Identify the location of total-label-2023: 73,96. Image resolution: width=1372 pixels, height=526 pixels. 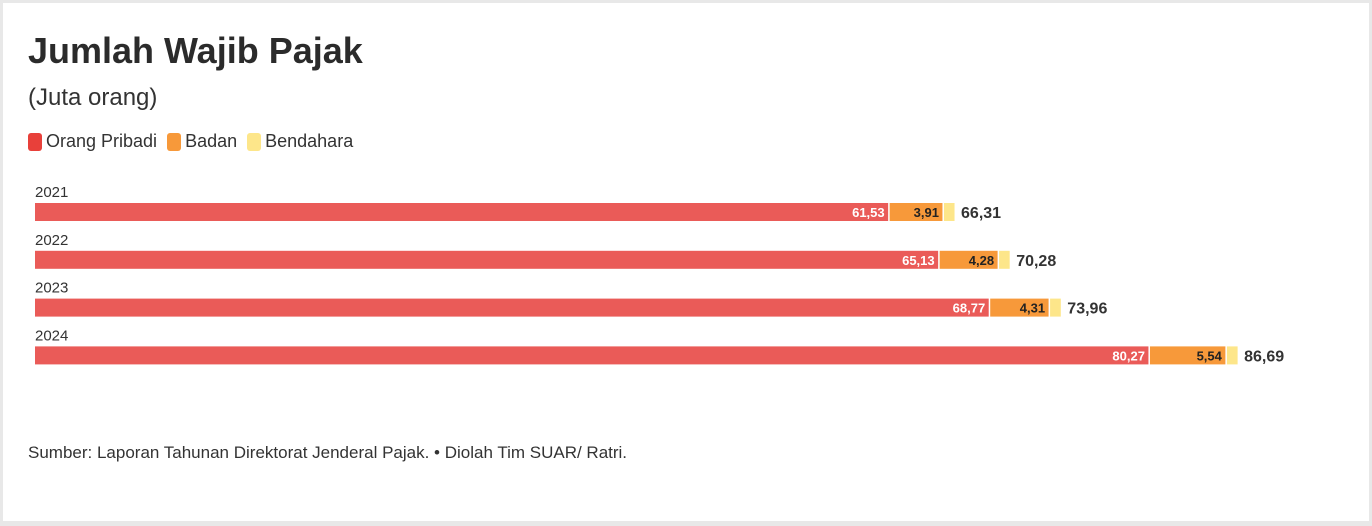
(1087, 309).